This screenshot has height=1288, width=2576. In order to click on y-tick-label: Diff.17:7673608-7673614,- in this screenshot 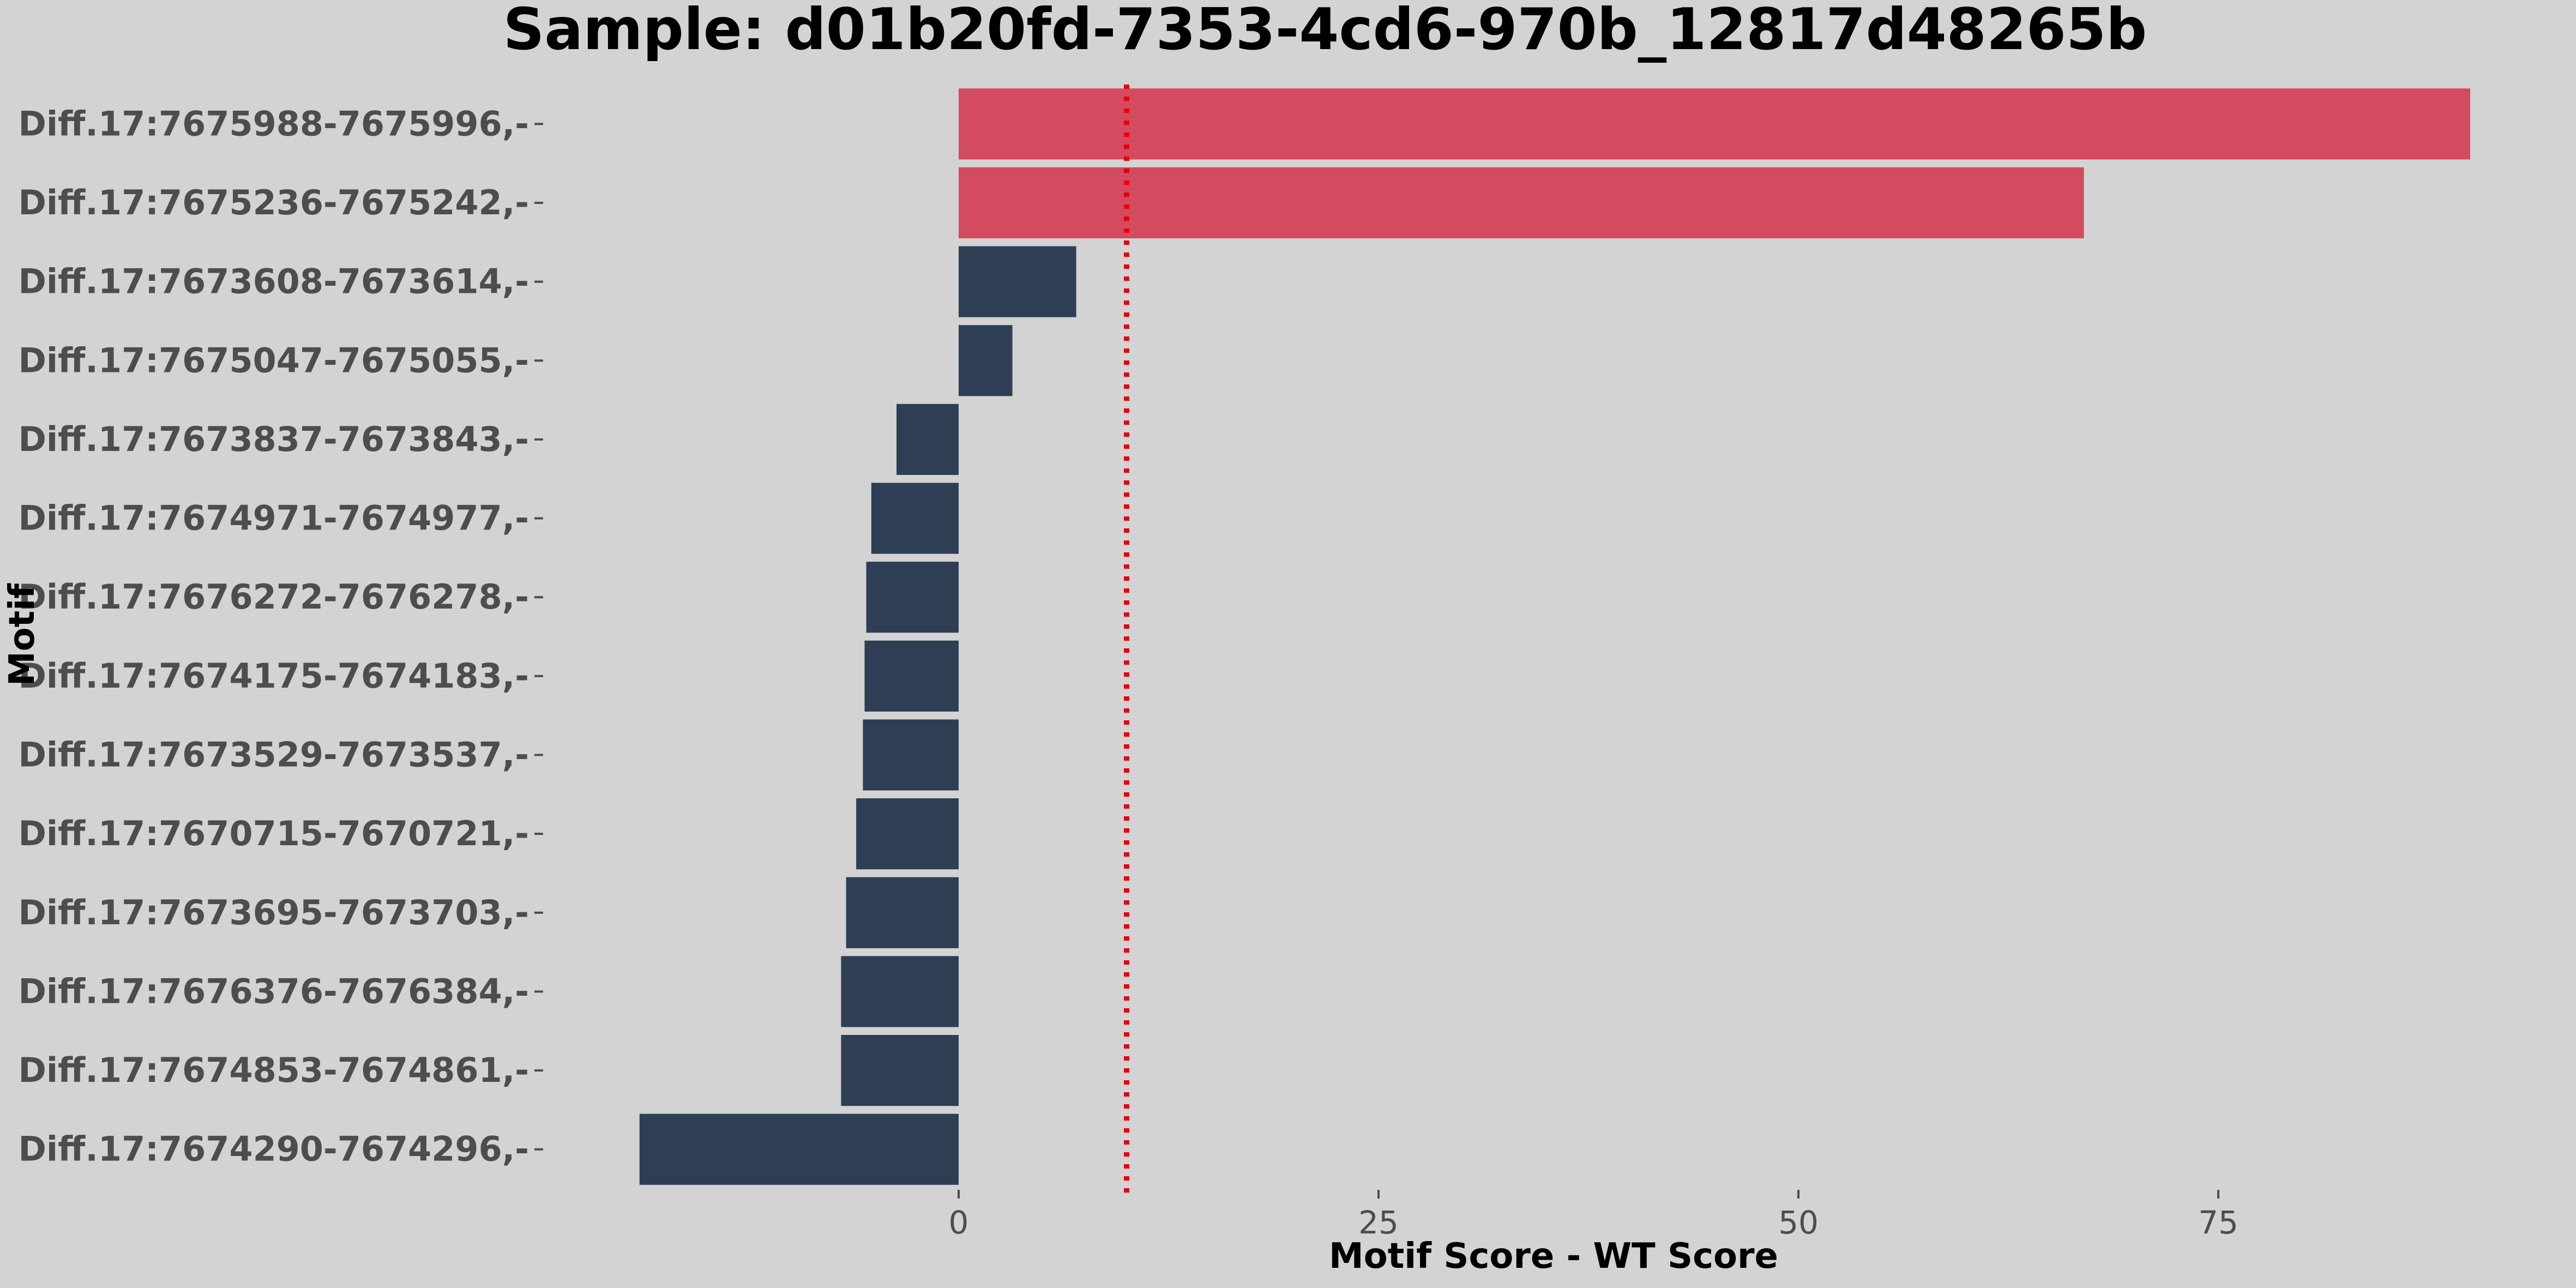, I will do `click(273, 282)`.